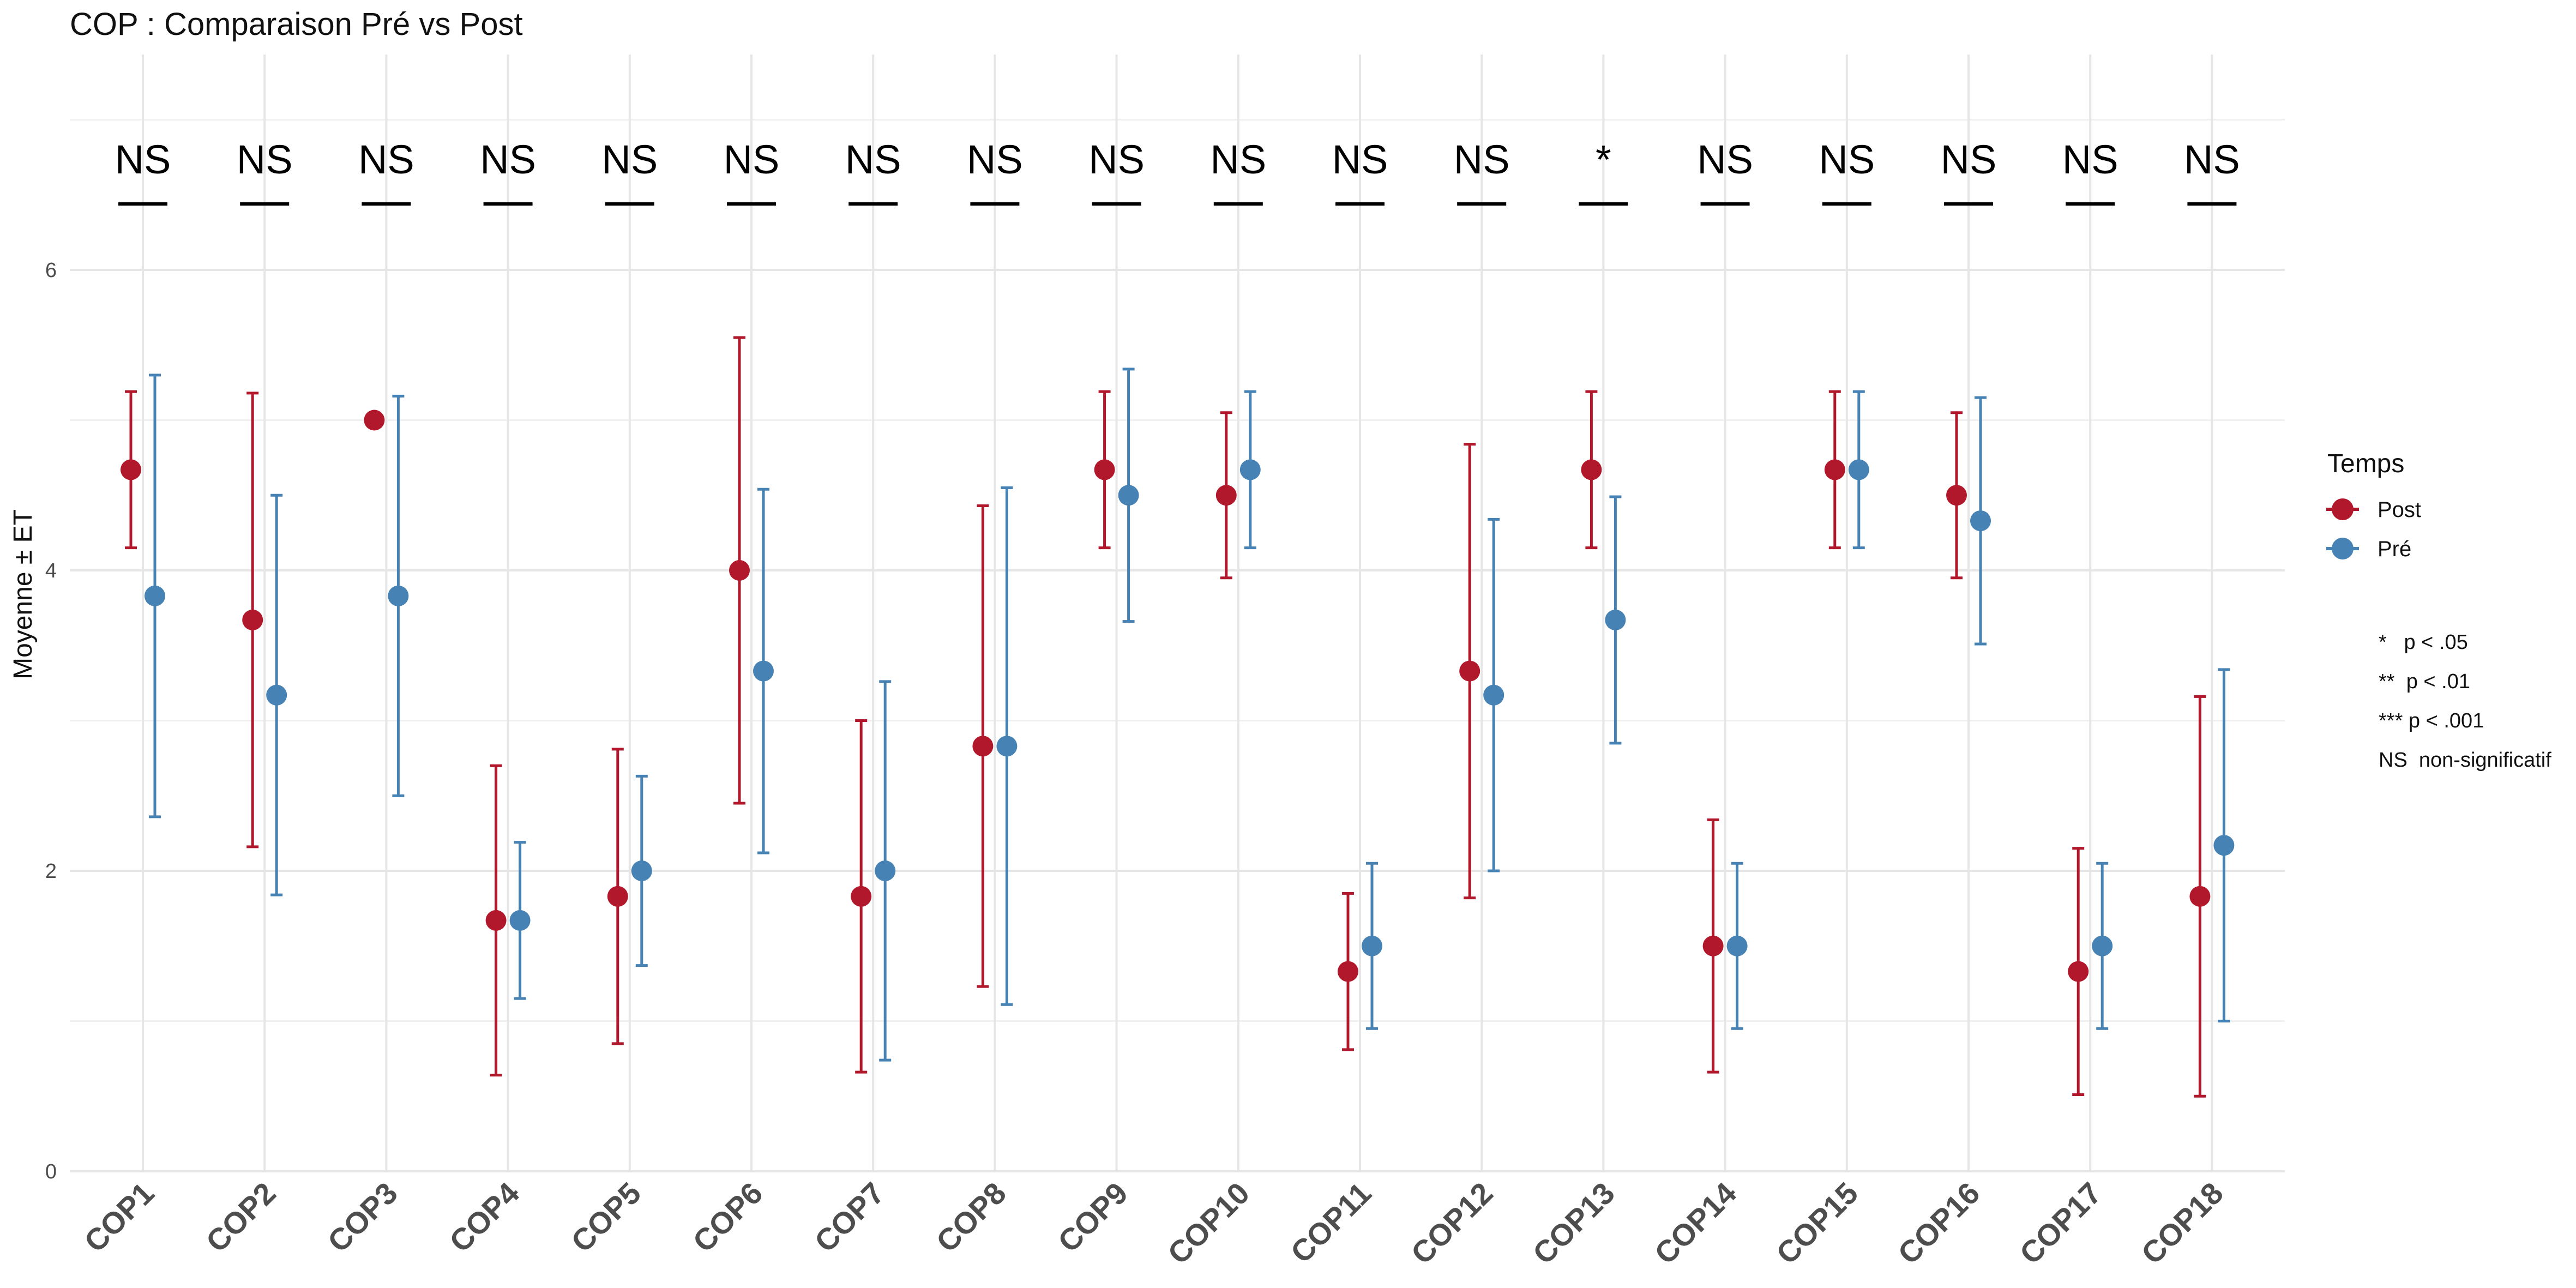 Image resolution: width=2576 pixels, height=1288 pixels. Describe the element at coordinates (362, 1217) in the screenshot. I see `x-tick-label: COP3` at that location.